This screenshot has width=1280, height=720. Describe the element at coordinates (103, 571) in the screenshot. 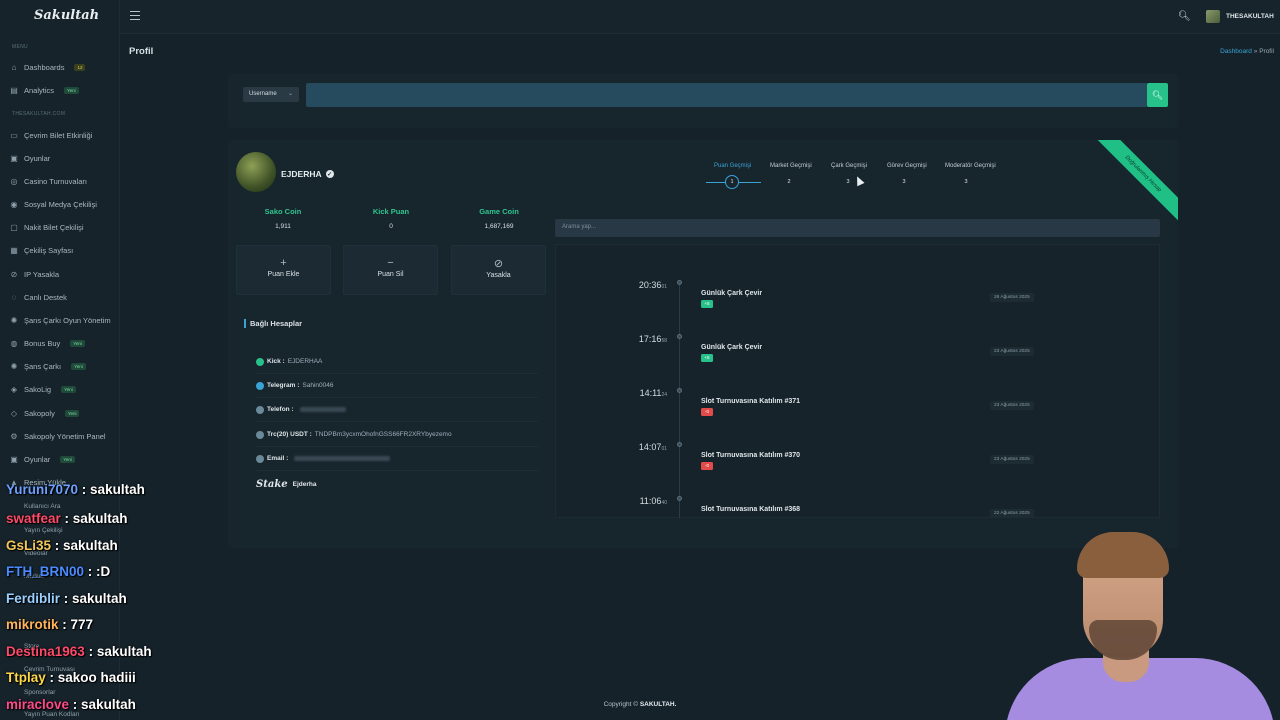

I see `chat-text: :D` at that location.